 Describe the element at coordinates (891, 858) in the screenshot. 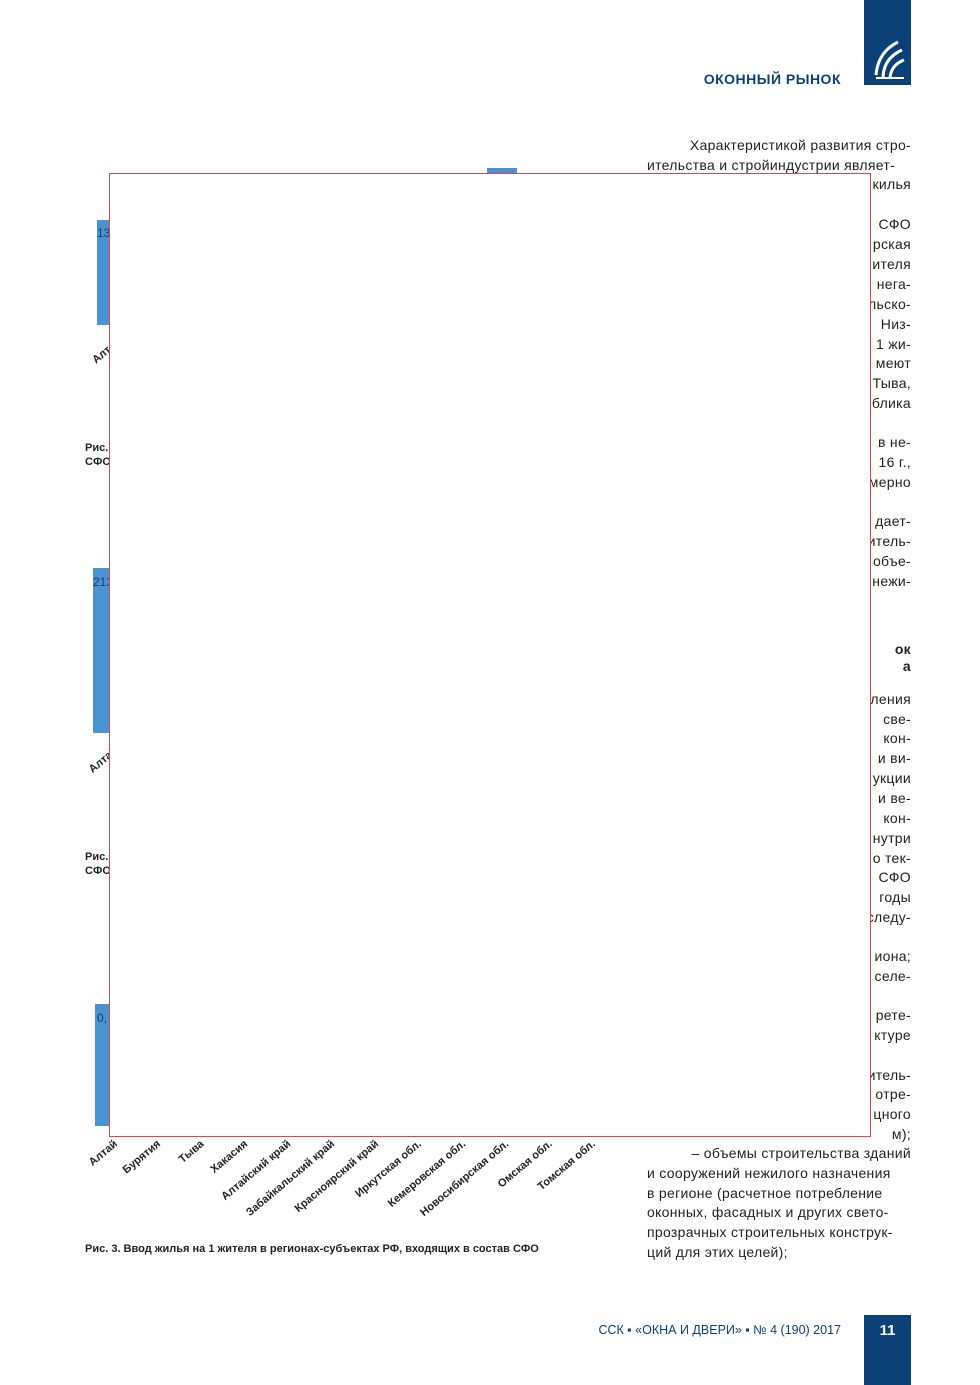

I see `body-text-fragment: о тек-` at that location.